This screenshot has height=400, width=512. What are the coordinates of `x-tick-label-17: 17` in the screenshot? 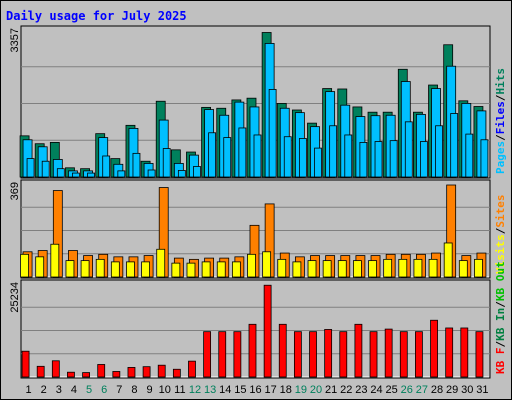 It's located at (271, 390).